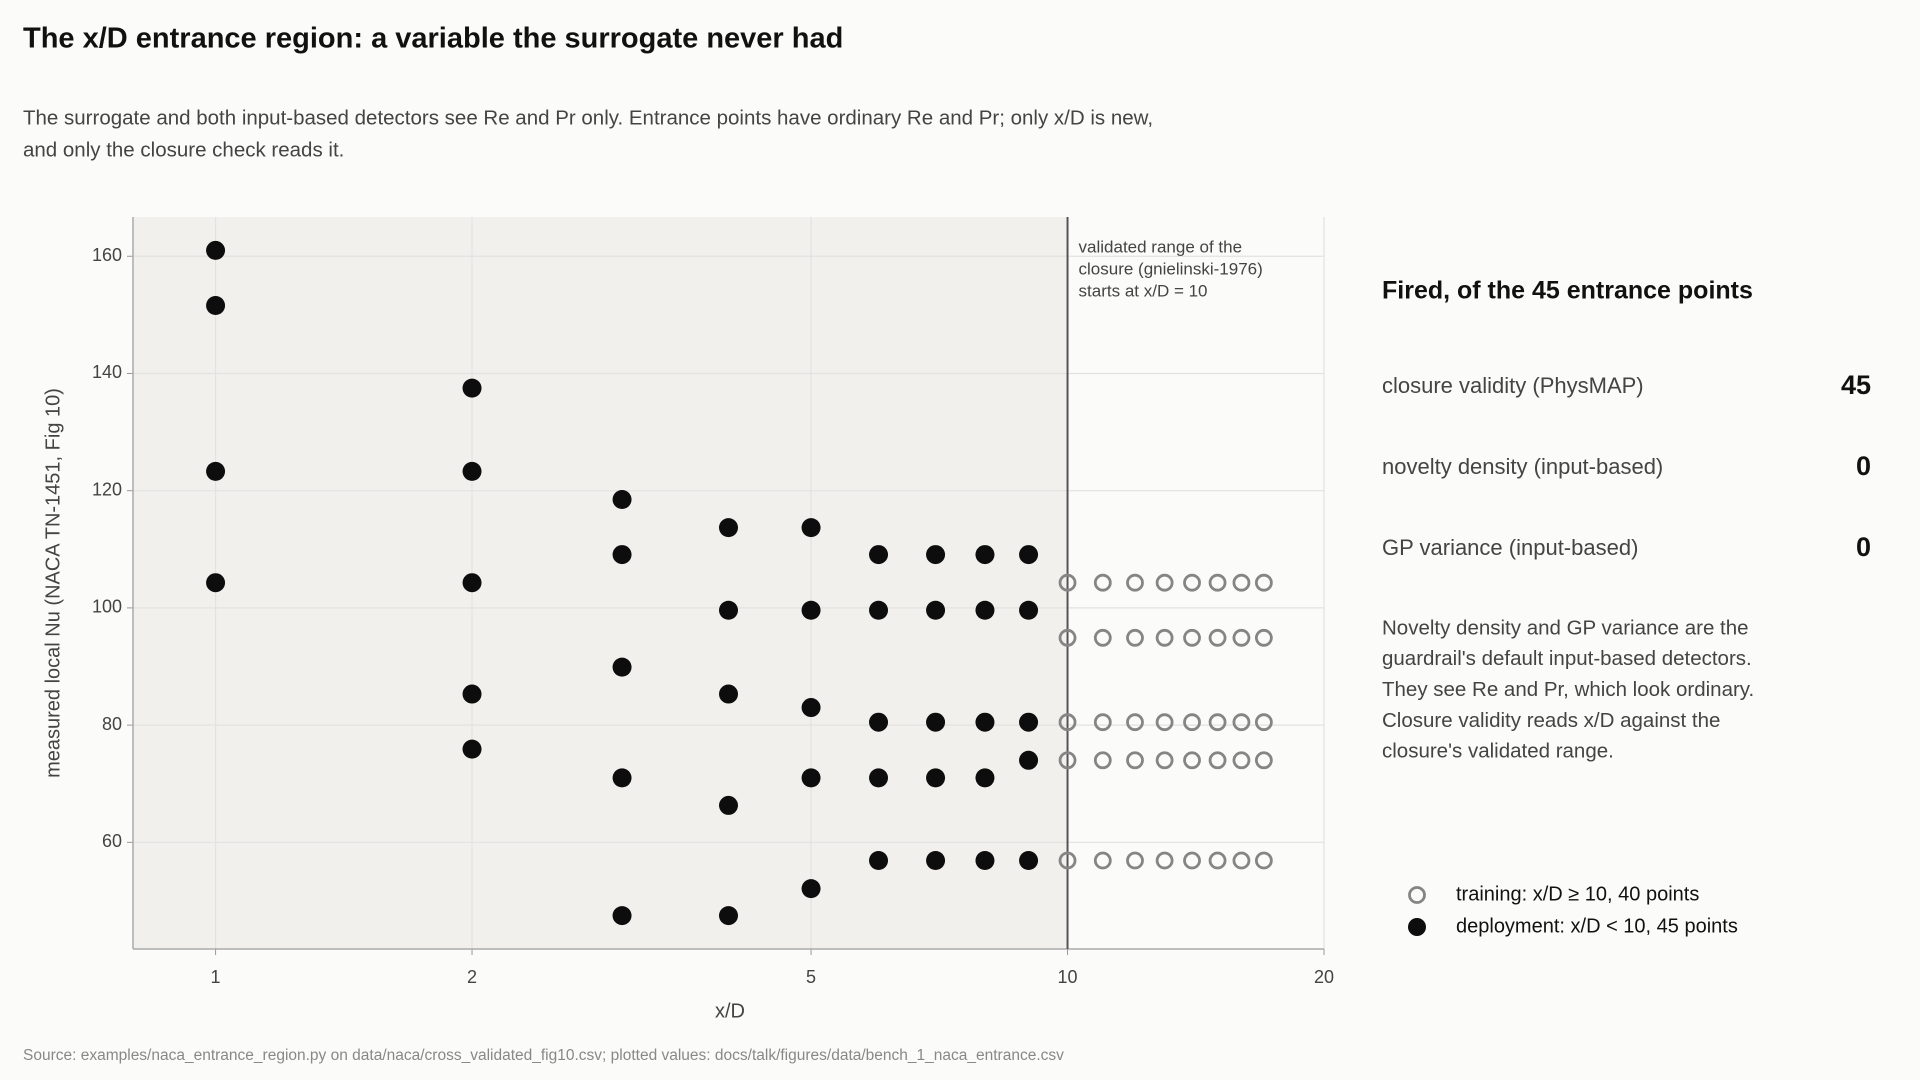 The width and height of the screenshot is (1920, 1080). What do you see at coordinates (1143, 290) in the screenshot?
I see `reference-label: starts at x/D = 10` at bounding box center [1143, 290].